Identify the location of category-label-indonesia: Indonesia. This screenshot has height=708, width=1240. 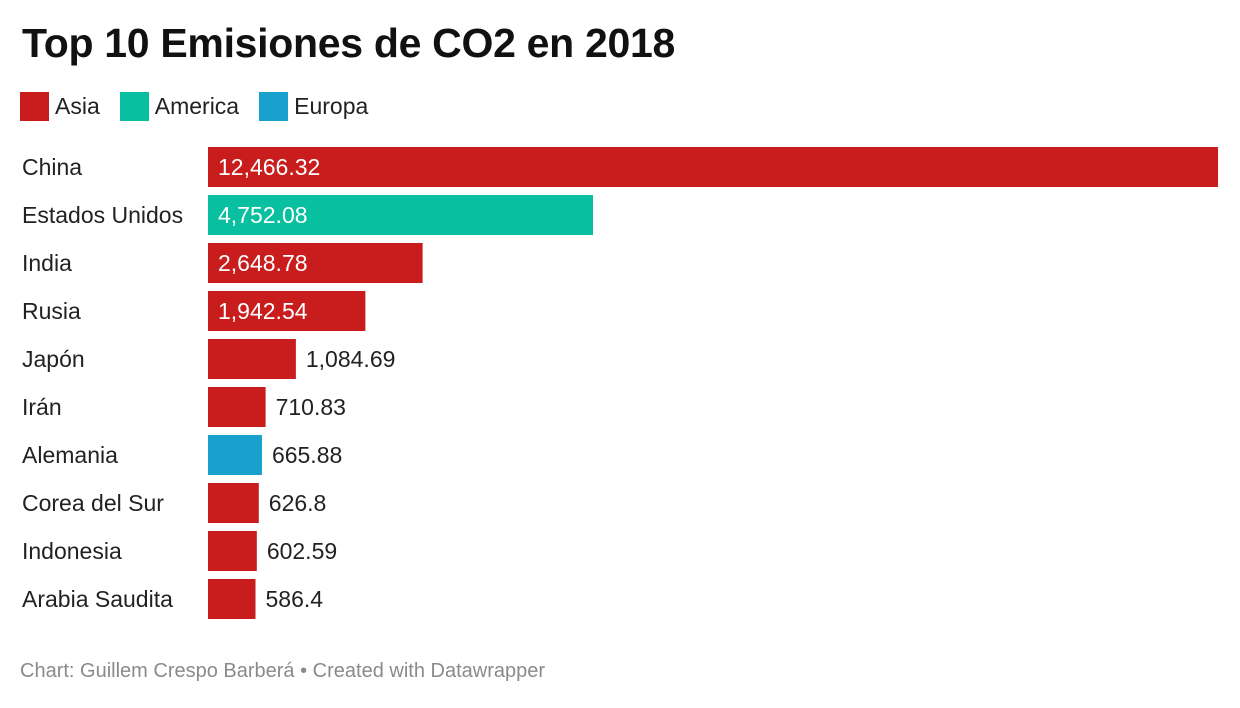
(72, 551).